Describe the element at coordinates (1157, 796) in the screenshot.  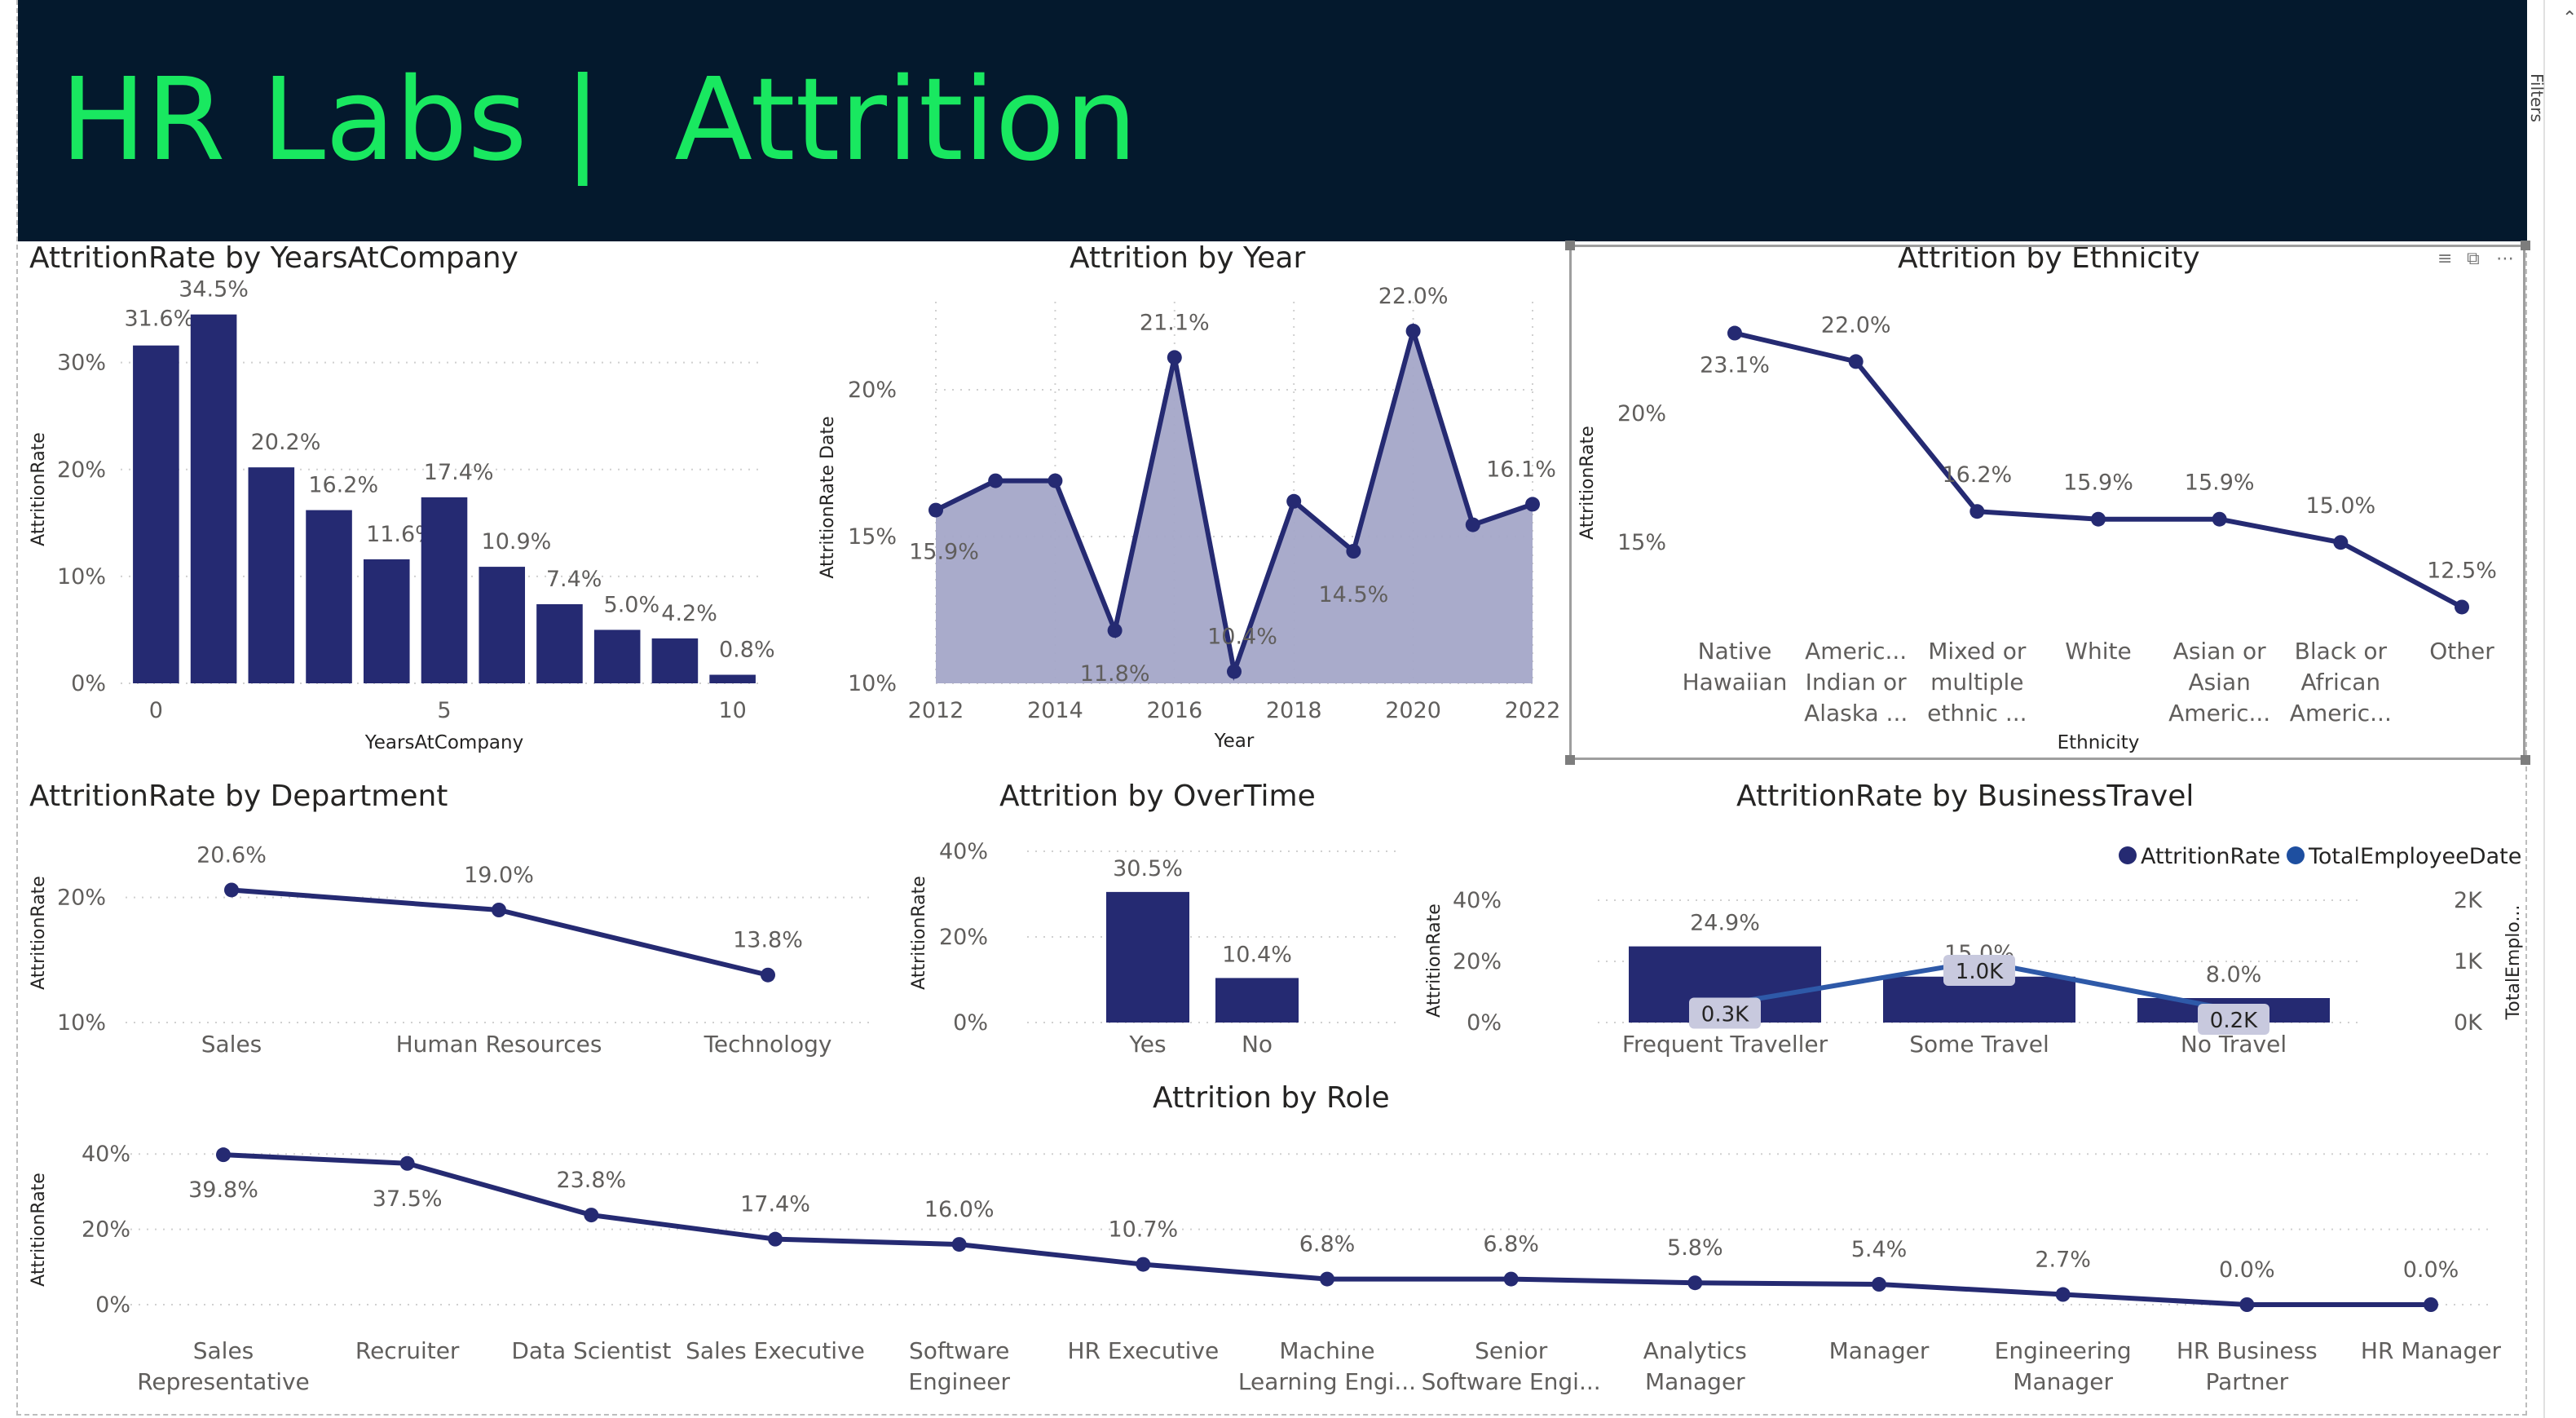
I see `chart-title-overtime: Attrition by OverTime` at that location.